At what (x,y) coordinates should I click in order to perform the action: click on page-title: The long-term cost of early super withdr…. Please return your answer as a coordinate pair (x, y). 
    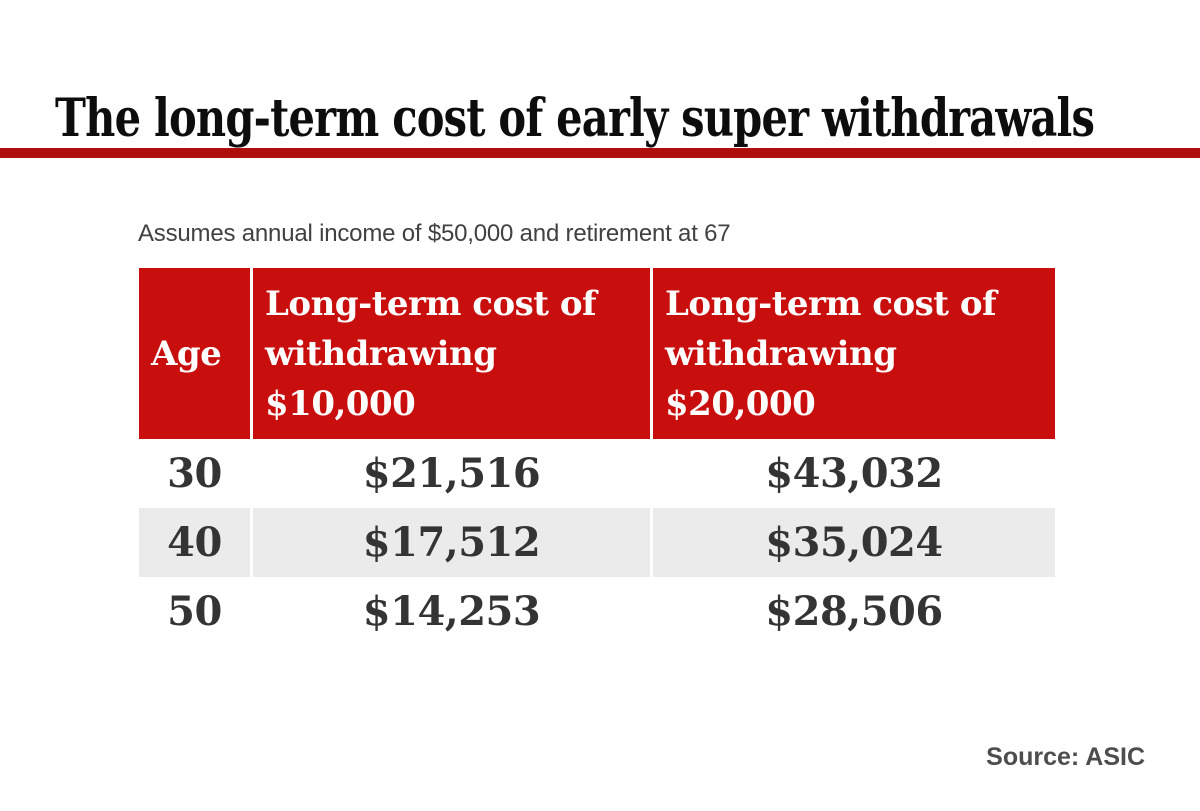
    Looking at the image, I should click on (575, 118).